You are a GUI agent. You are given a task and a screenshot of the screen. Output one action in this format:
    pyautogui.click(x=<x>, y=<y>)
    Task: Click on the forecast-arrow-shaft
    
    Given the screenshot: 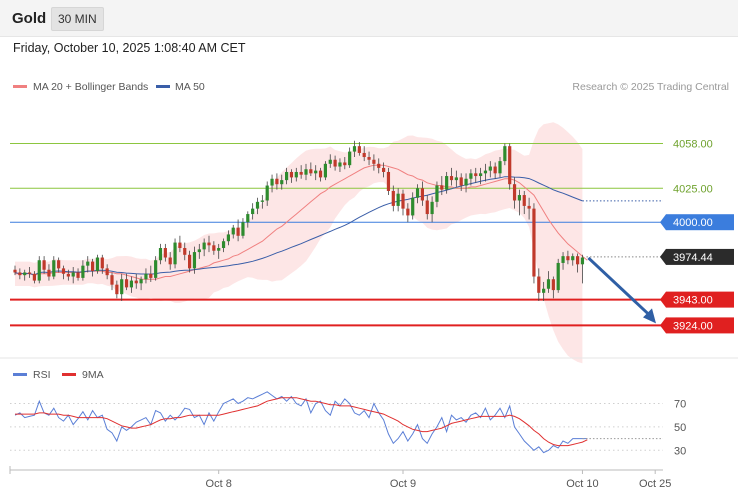 What is the action you would take?
    pyautogui.click(x=620, y=287)
    